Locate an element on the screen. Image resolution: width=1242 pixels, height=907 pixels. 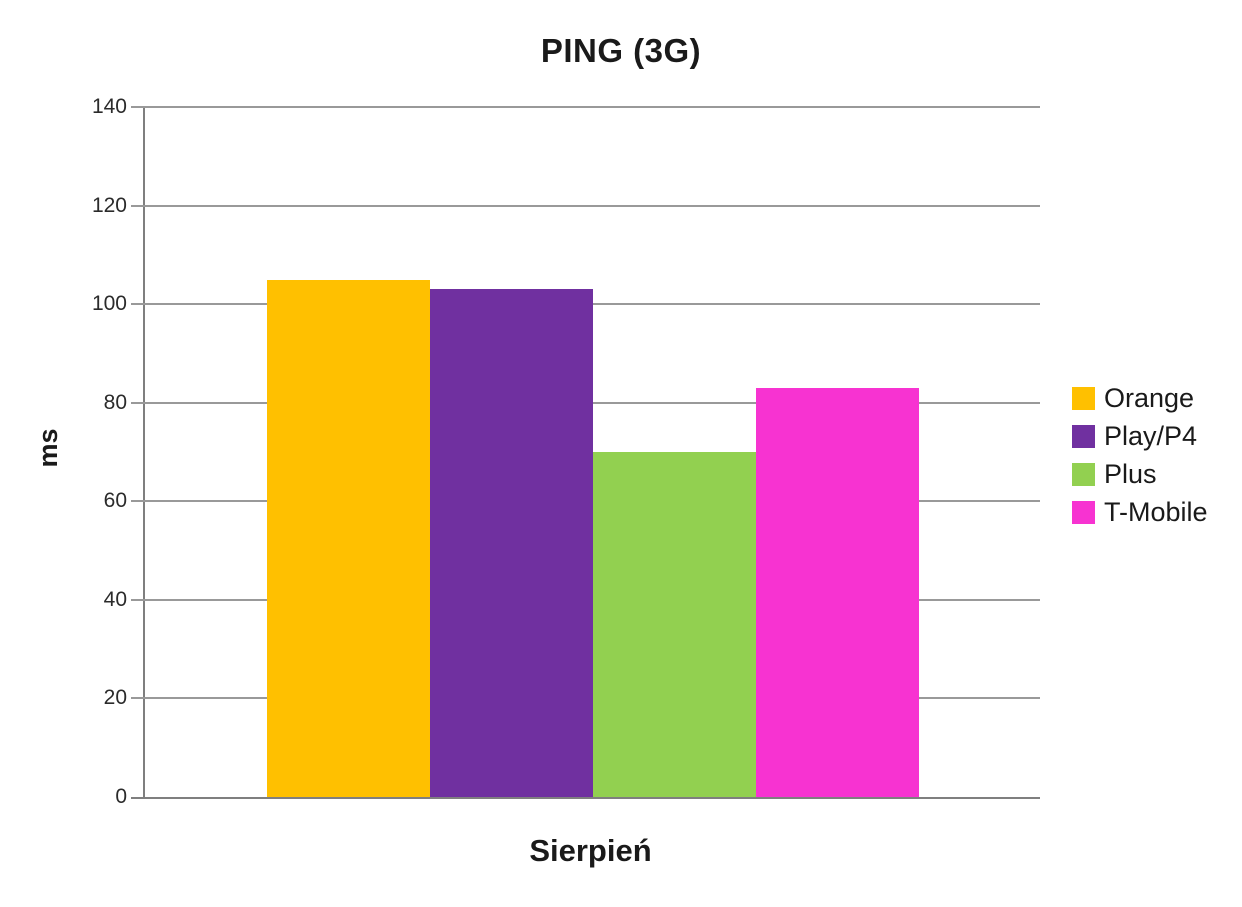
legend-swatch-t-mobile is located at coordinates (1083, 512).